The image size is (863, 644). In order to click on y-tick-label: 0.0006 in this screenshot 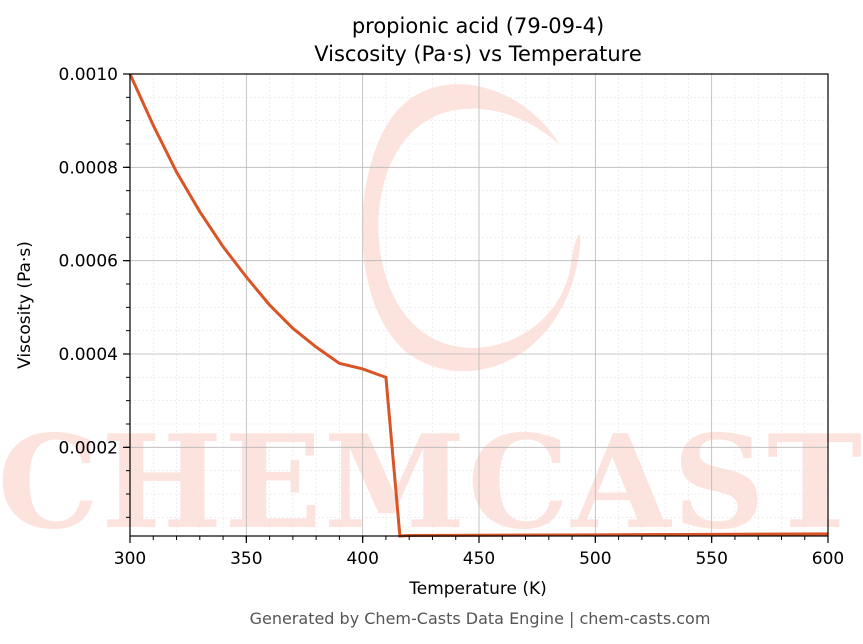, I will do `click(88, 262)`.